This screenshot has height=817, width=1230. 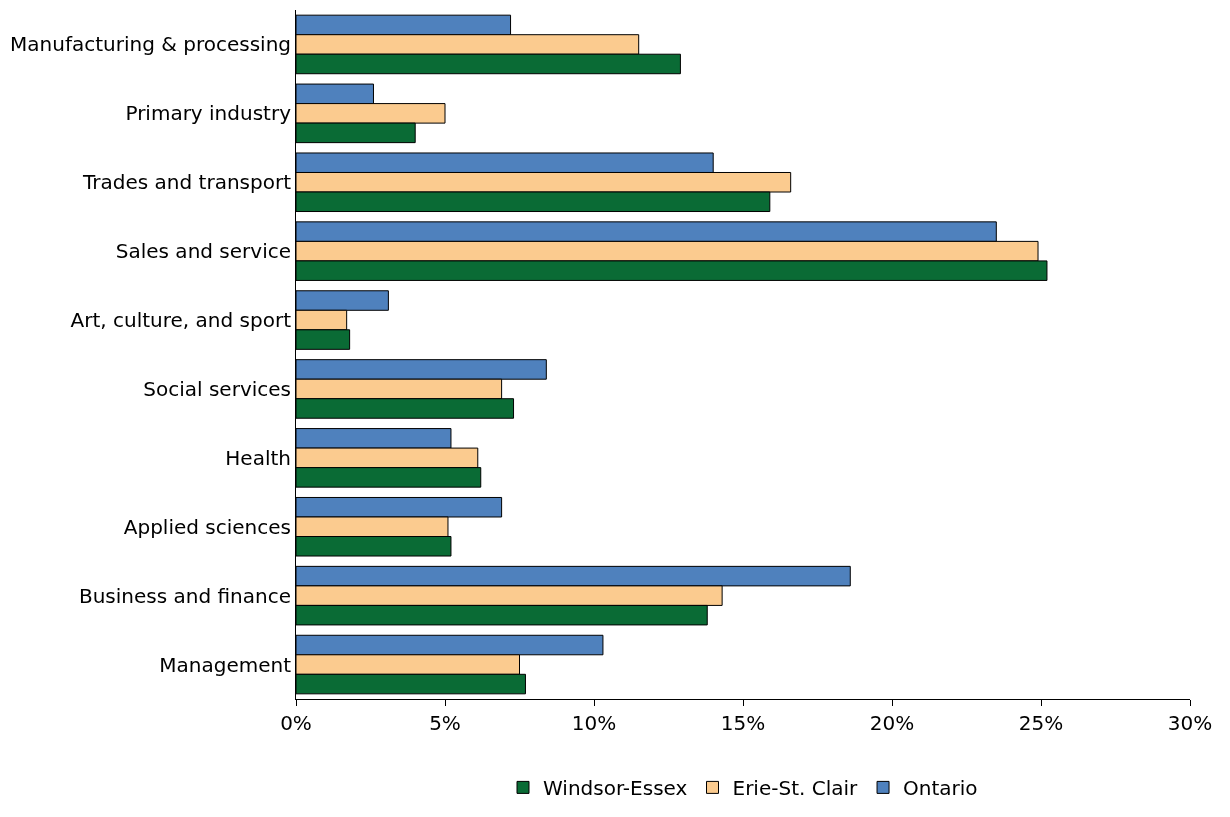 What do you see at coordinates (743, 723) in the screenshot?
I see `x-tick-label: 15%` at bounding box center [743, 723].